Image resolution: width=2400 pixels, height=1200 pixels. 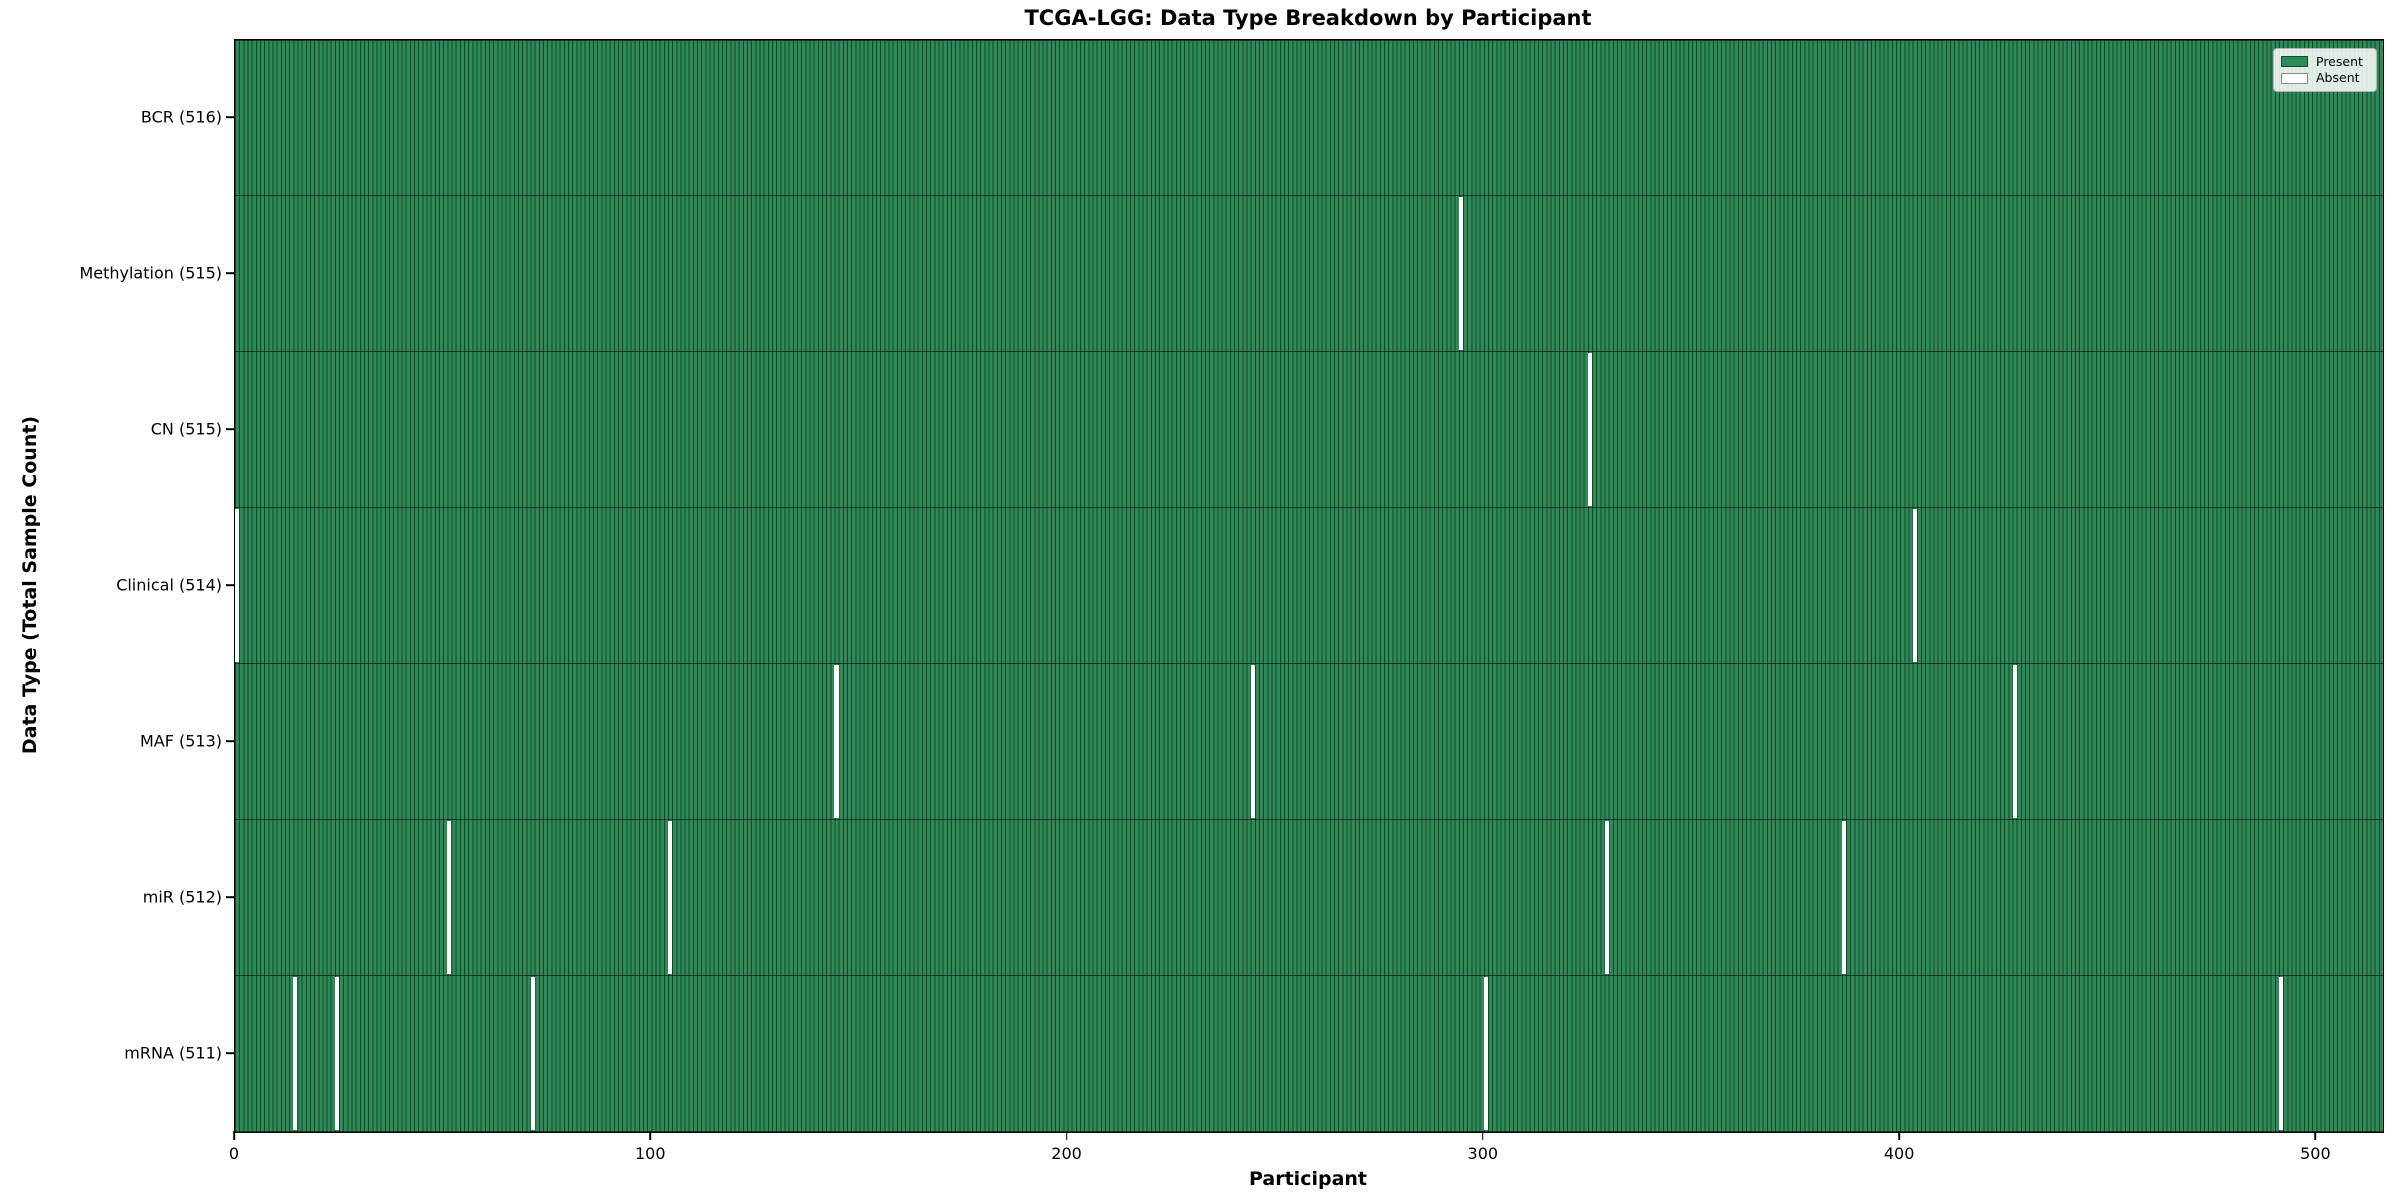 What do you see at coordinates (230, 1053) in the screenshot?
I see `y-tick-mark-mRNA` at bounding box center [230, 1053].